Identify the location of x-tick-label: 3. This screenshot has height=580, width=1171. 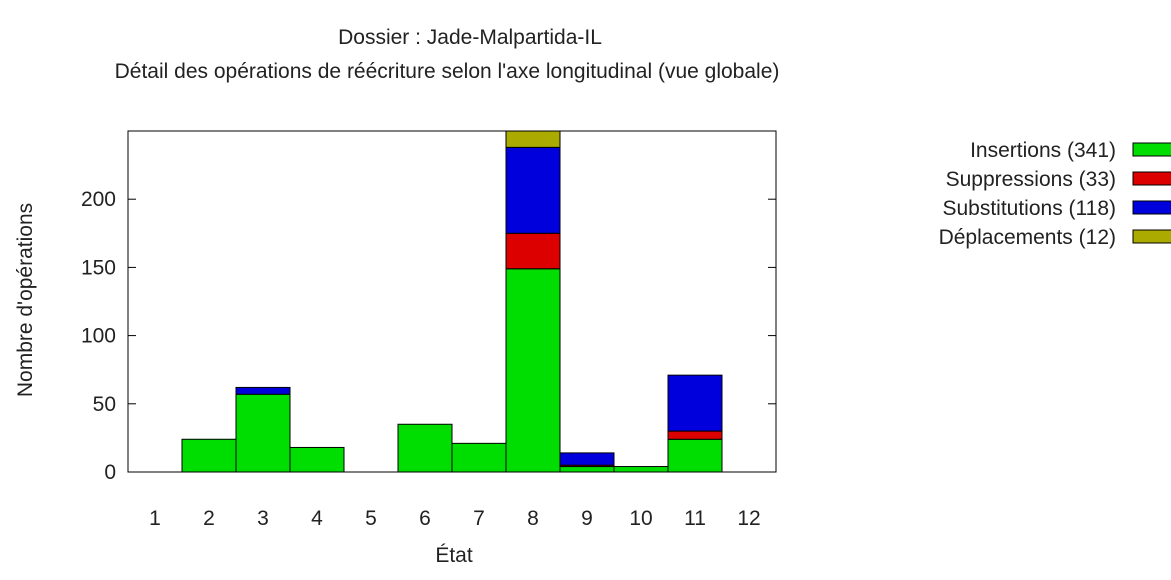
(263, 518).